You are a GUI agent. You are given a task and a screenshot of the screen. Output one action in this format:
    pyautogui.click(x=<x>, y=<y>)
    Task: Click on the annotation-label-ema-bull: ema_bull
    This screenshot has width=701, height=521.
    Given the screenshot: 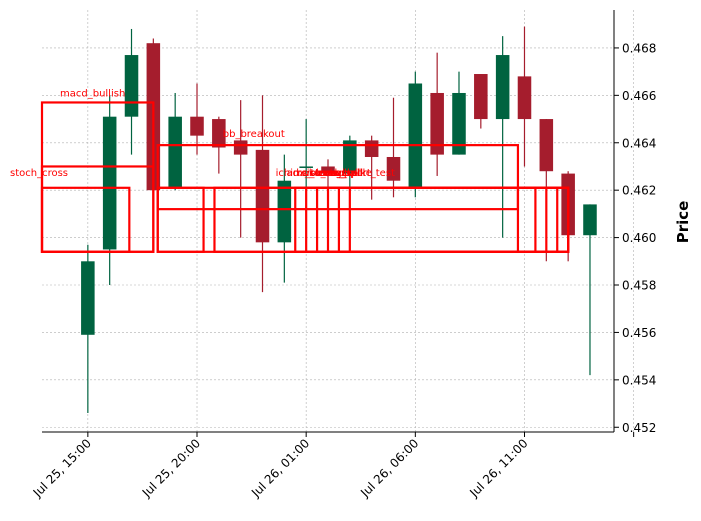 What is the action you would take?
    pyautogui.click(x=339, y=173)
    